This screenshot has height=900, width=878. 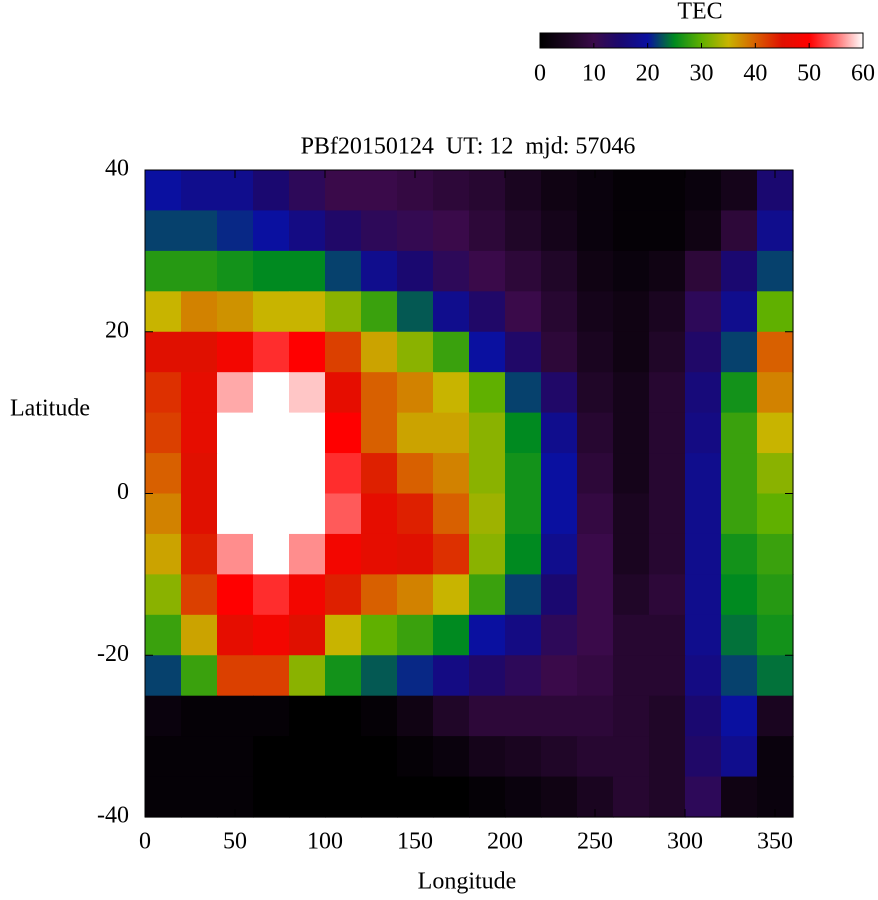 I want to click on y-axis-label: Latitude, so click(x=50, y=409).